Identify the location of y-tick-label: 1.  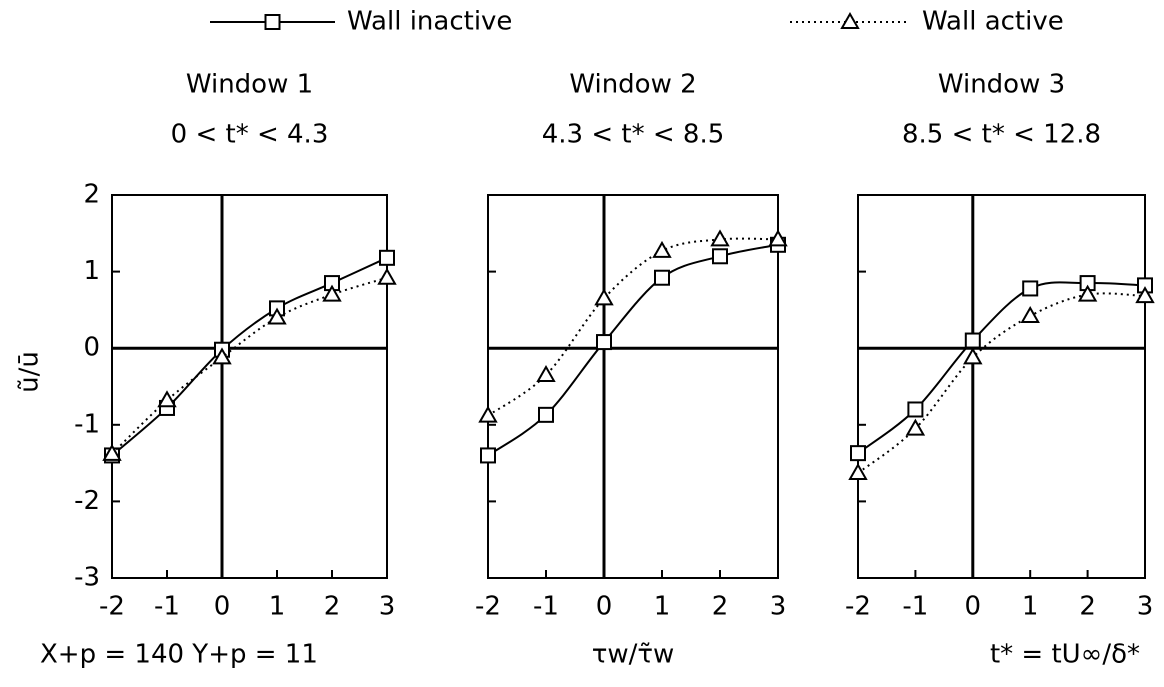
(91, 271).